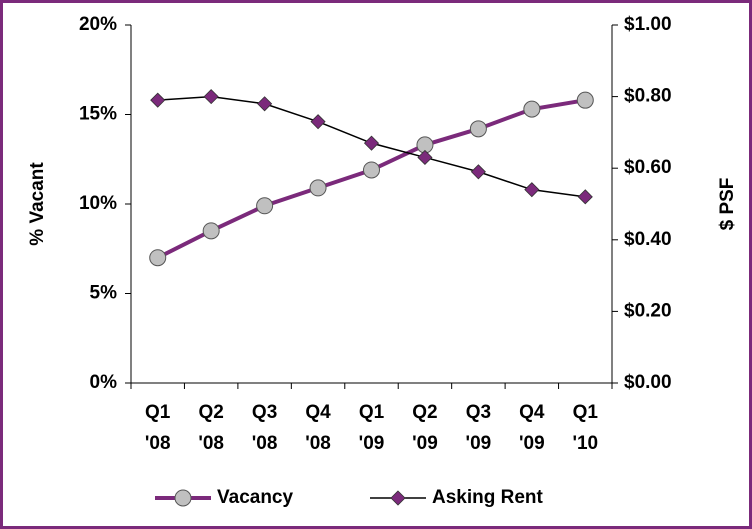  What do you see at coordinates (264, 428) in the screenshot?
I see `x-tick-label: Q3 '08` at bounding box center [264, 428].